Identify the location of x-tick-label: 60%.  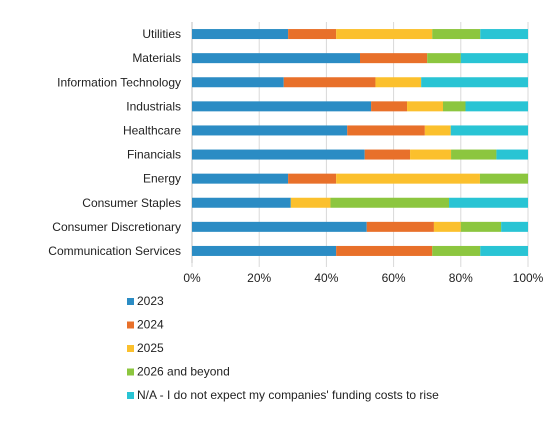
(394, 278).